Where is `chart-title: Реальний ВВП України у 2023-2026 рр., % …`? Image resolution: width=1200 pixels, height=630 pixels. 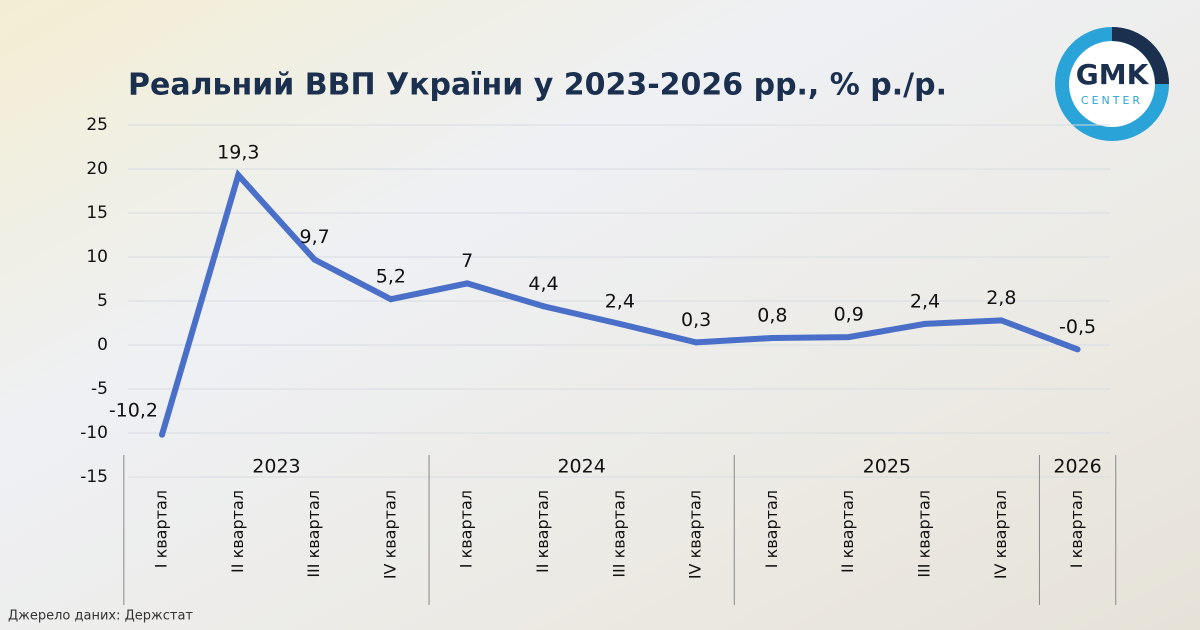 chart-title: Реальний ВВП України у 2023-2026 рр., % … is located at coordinates (537, 85).